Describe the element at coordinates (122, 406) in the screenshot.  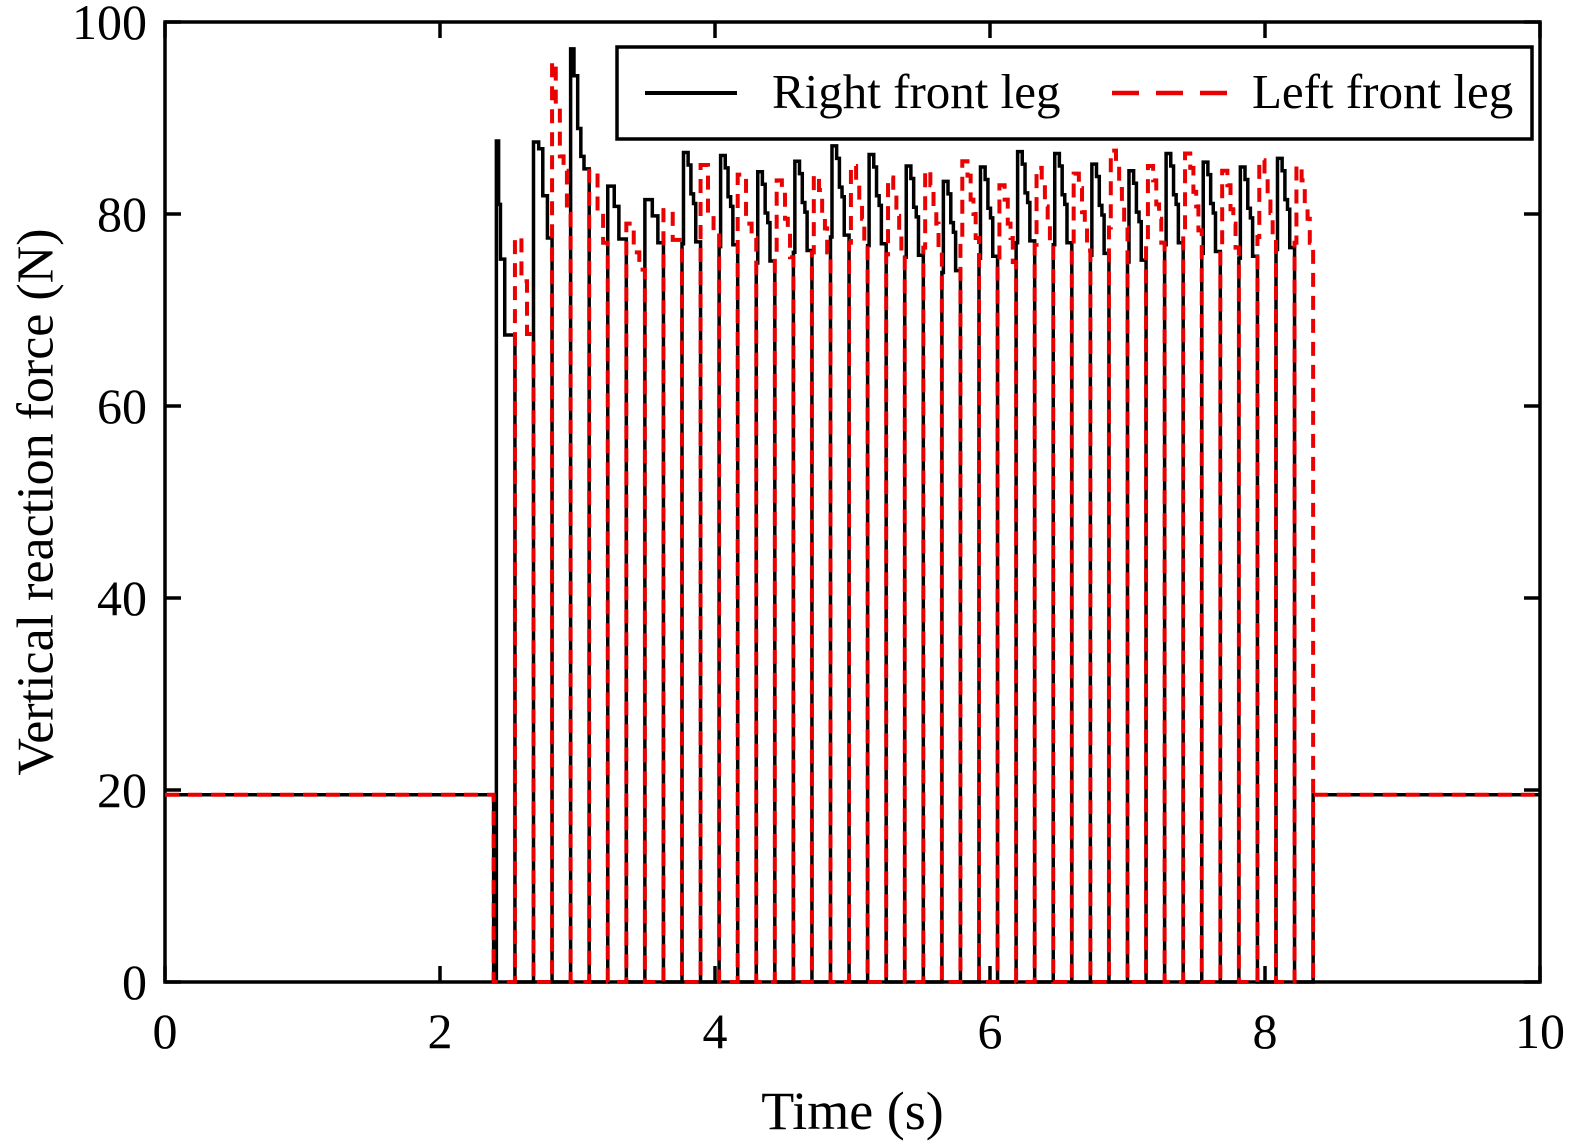
I see `y-tick-label: 60` at that location.